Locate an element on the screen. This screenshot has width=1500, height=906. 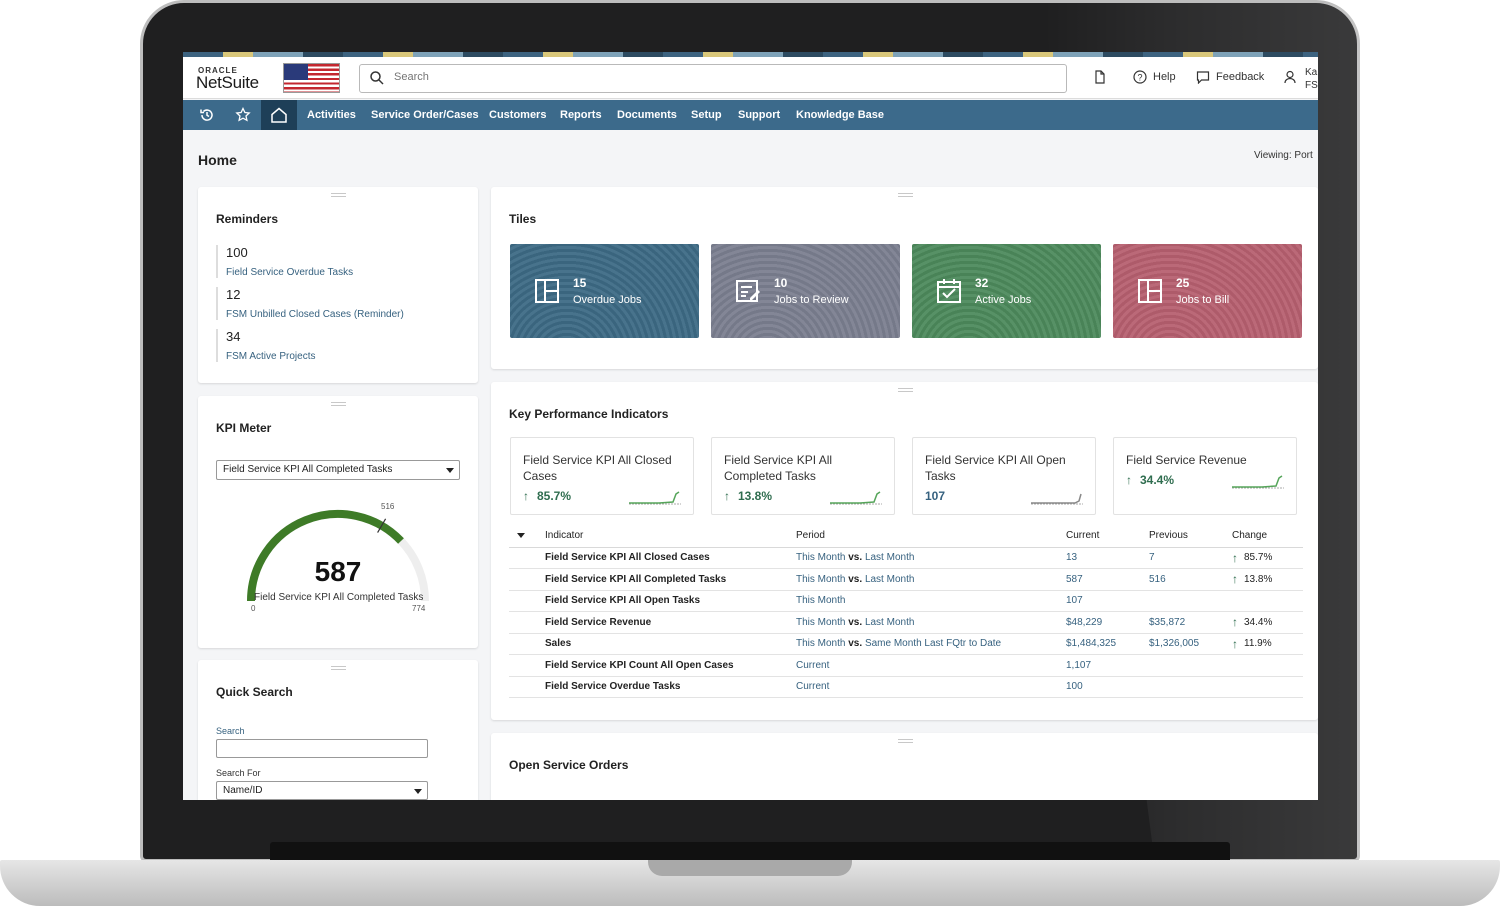
row-previous: 7 is located at coordinates (1190, 558).